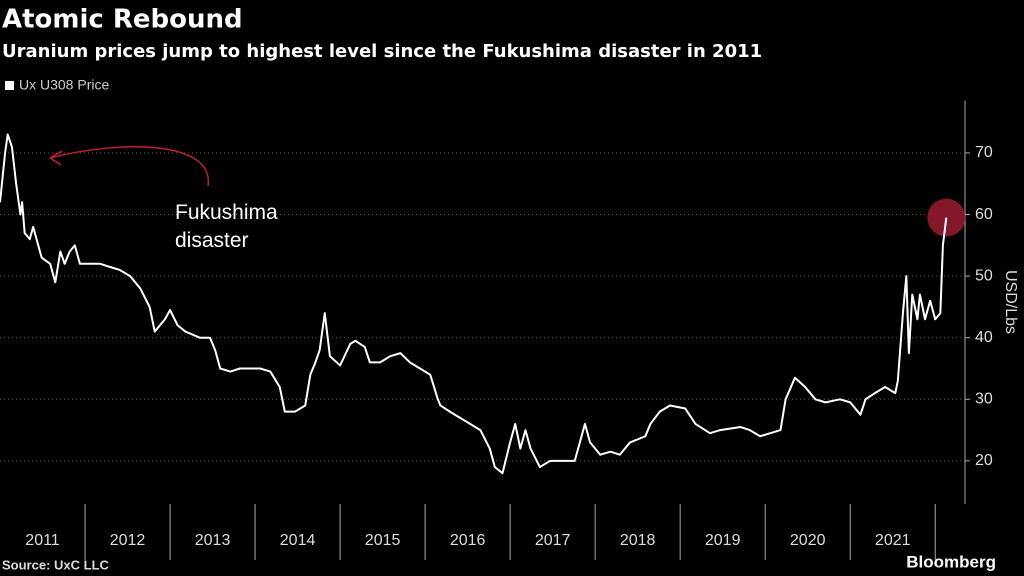 This screenshot has height=576, width=1024. Describe the element at coordinates (212, 240) in the screenshot. I see `annotation-line: disaster` at that location.